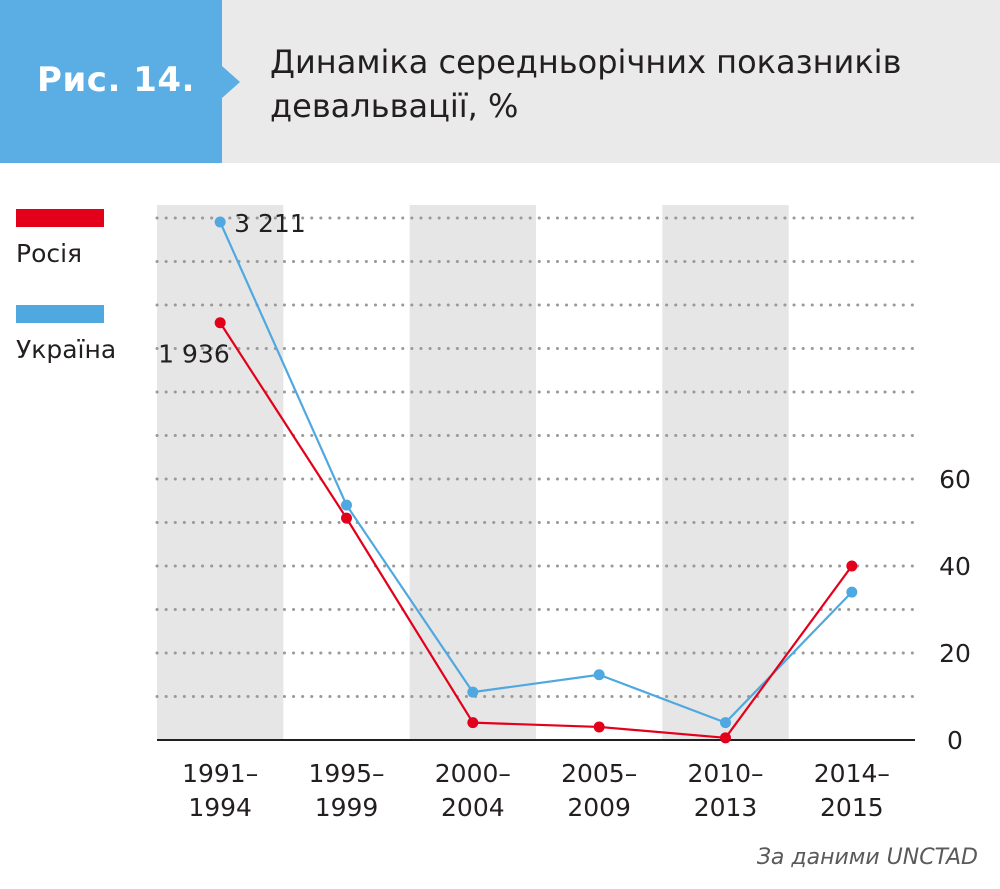 The image size is (1000, 889). What do you see at coordinates (955, 566) in the screenshot?
I see `y-tick-label: 40` at bounding box center [955, 566].